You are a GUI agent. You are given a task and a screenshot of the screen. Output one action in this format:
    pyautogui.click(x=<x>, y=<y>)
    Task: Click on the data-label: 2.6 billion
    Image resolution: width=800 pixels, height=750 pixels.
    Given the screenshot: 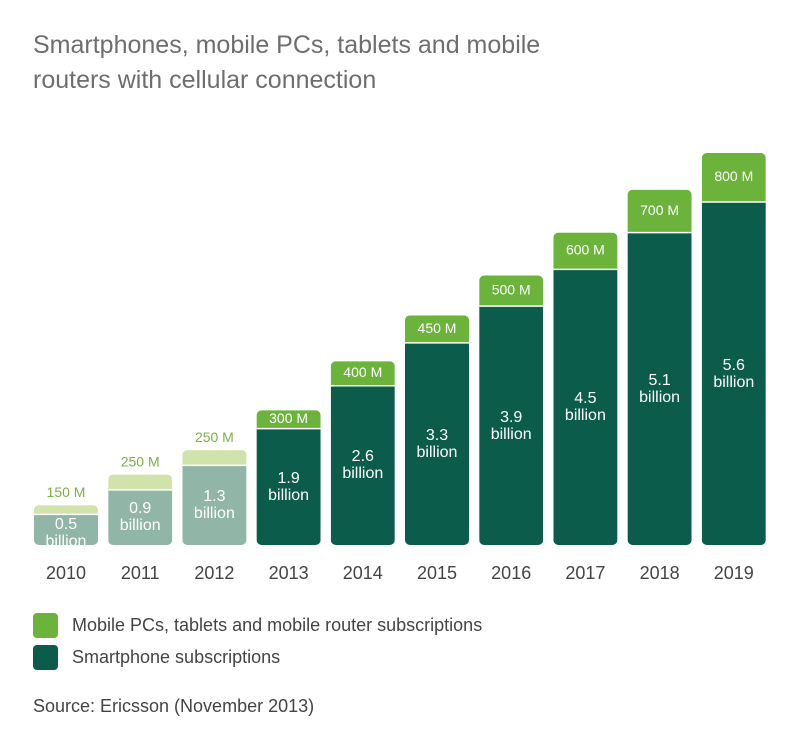 What is the action you would take?
    pyautogui.click(x=363, y=465)
    